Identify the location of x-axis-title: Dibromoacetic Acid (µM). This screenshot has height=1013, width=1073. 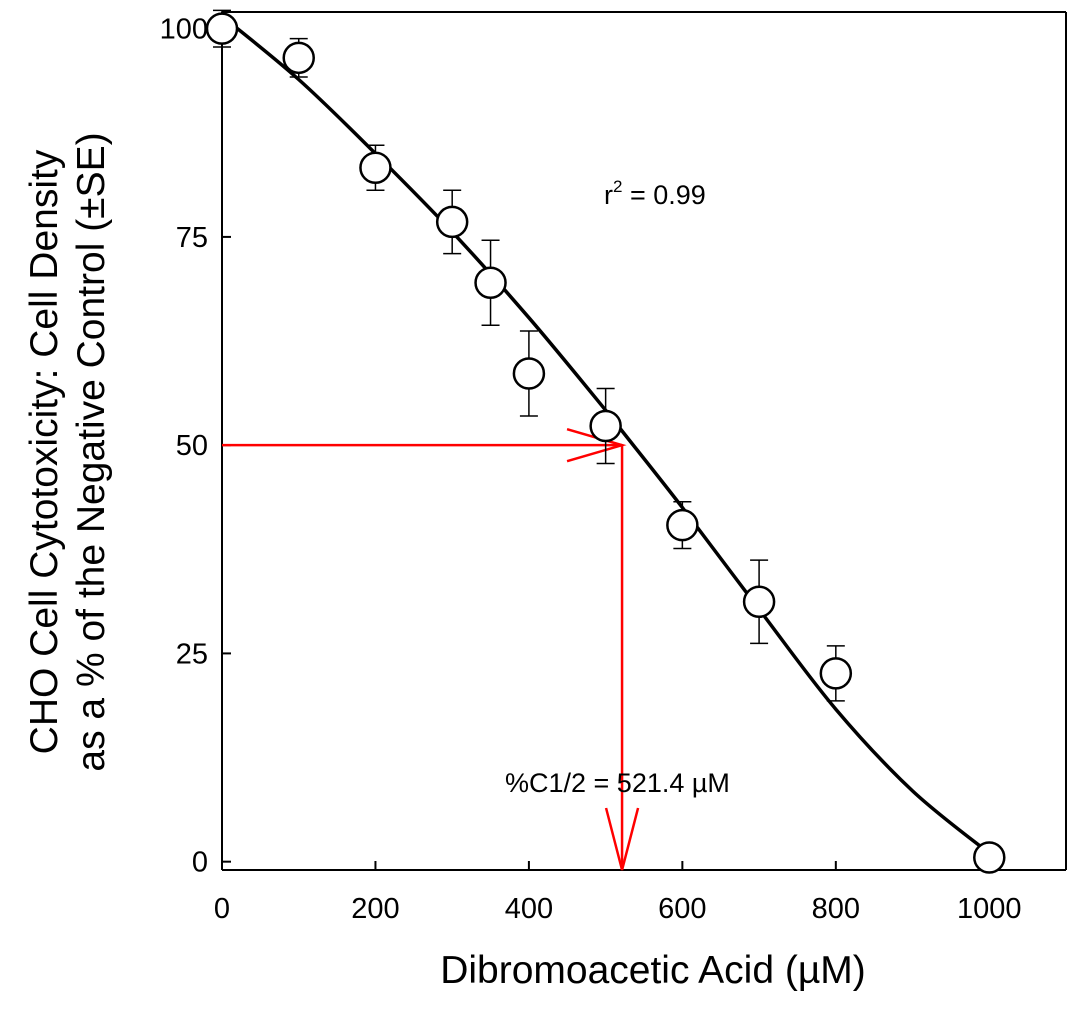
(653, 970).